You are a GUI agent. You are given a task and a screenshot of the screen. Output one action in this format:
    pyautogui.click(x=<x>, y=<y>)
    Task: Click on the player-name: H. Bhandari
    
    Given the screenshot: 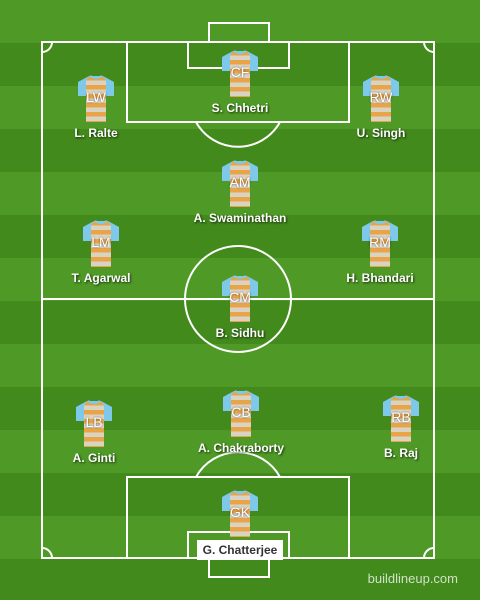 What is the action you would take?
    pyautogui.click(x=380, y=278)
    